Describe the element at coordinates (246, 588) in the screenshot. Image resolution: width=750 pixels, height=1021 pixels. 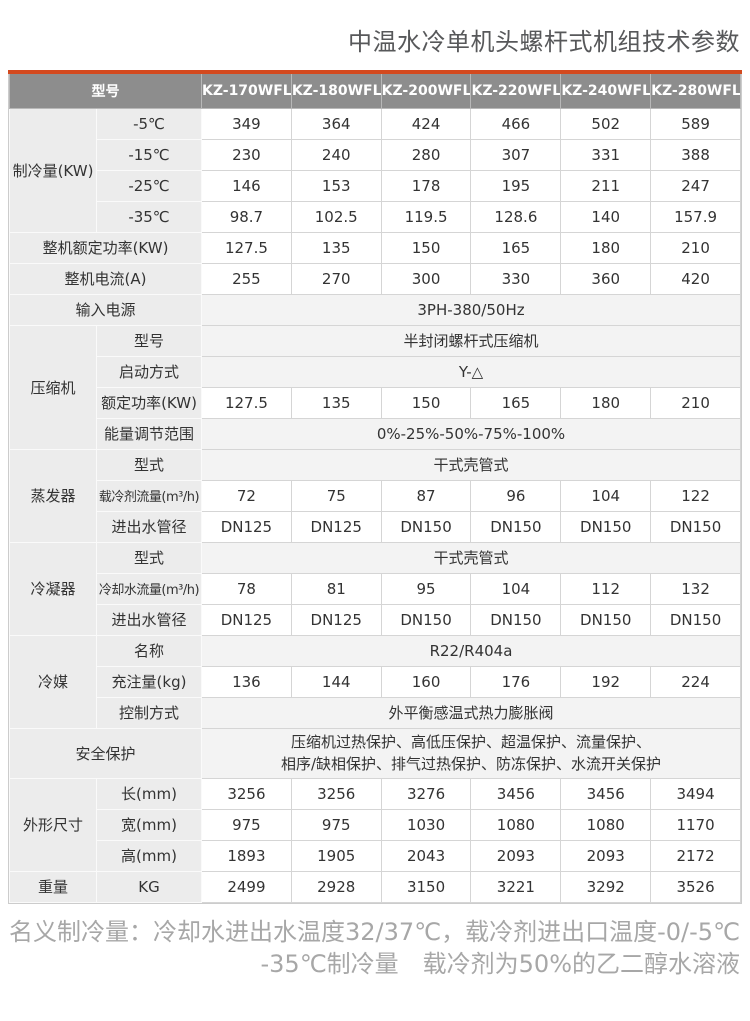
I see `value-cell: 78` at that location.